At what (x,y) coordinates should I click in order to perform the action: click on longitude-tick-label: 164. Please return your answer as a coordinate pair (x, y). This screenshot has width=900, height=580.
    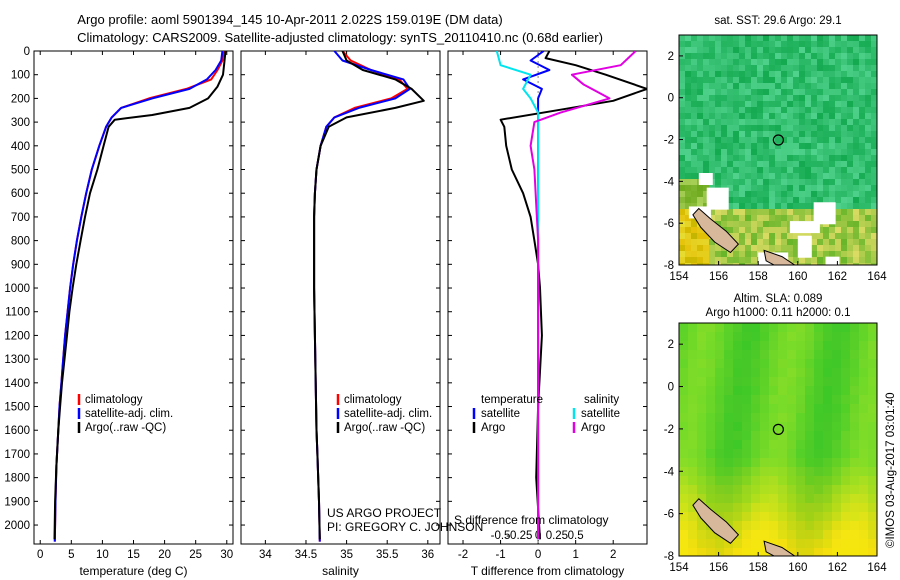
    Looking at the image, I should click on (877, 568).